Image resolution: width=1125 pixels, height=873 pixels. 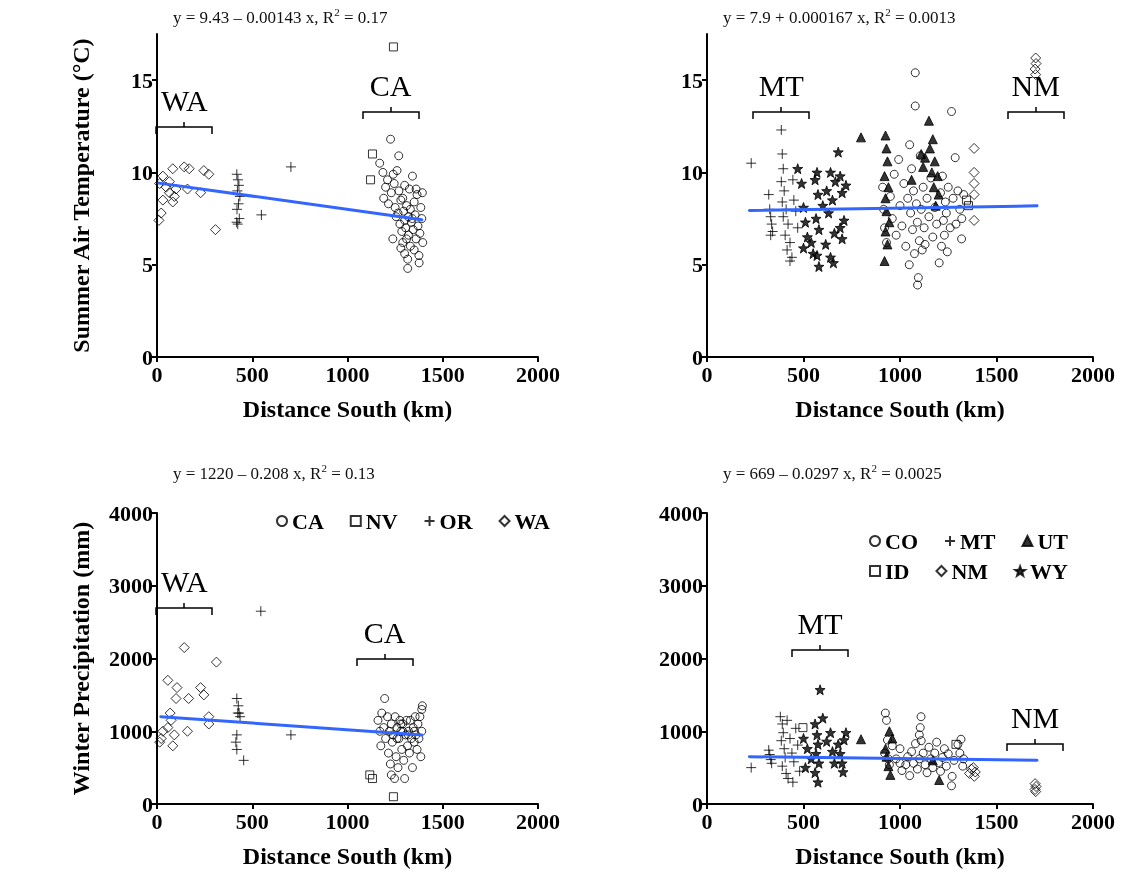 What do you see at coordinates (274, 473) in the screenshot?
I see `chart-title: y = 1220 – 0.208 x, R$^{2}$ = 0.13` at bounding box center [274, 473].